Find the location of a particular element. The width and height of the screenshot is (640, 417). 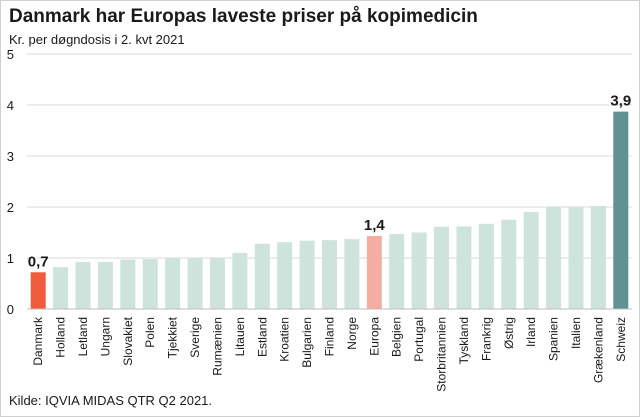

x-tick-label: Bulgarien is located at coordinates (307, 342).